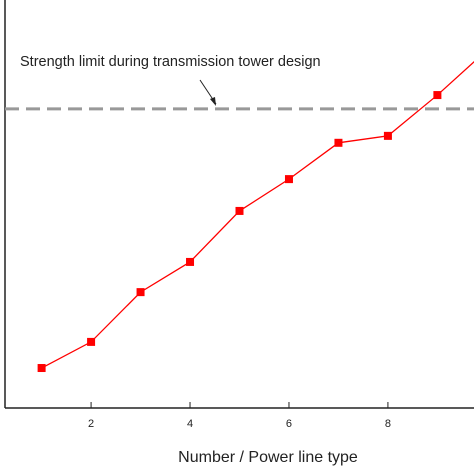 This screenshot has height=474, width=474. I want to click on x-axis-label: Number / Power line type, so click(268, 457).